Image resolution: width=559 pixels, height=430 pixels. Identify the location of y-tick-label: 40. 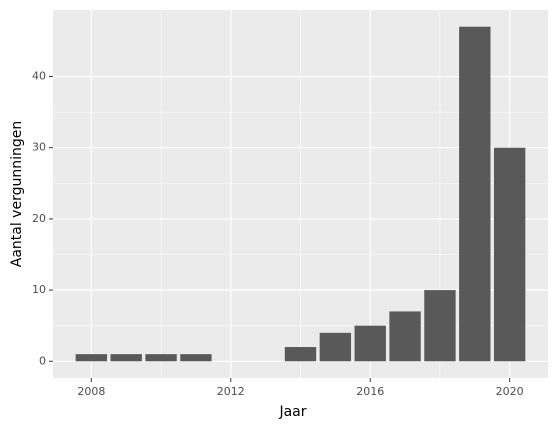
(39, 76).